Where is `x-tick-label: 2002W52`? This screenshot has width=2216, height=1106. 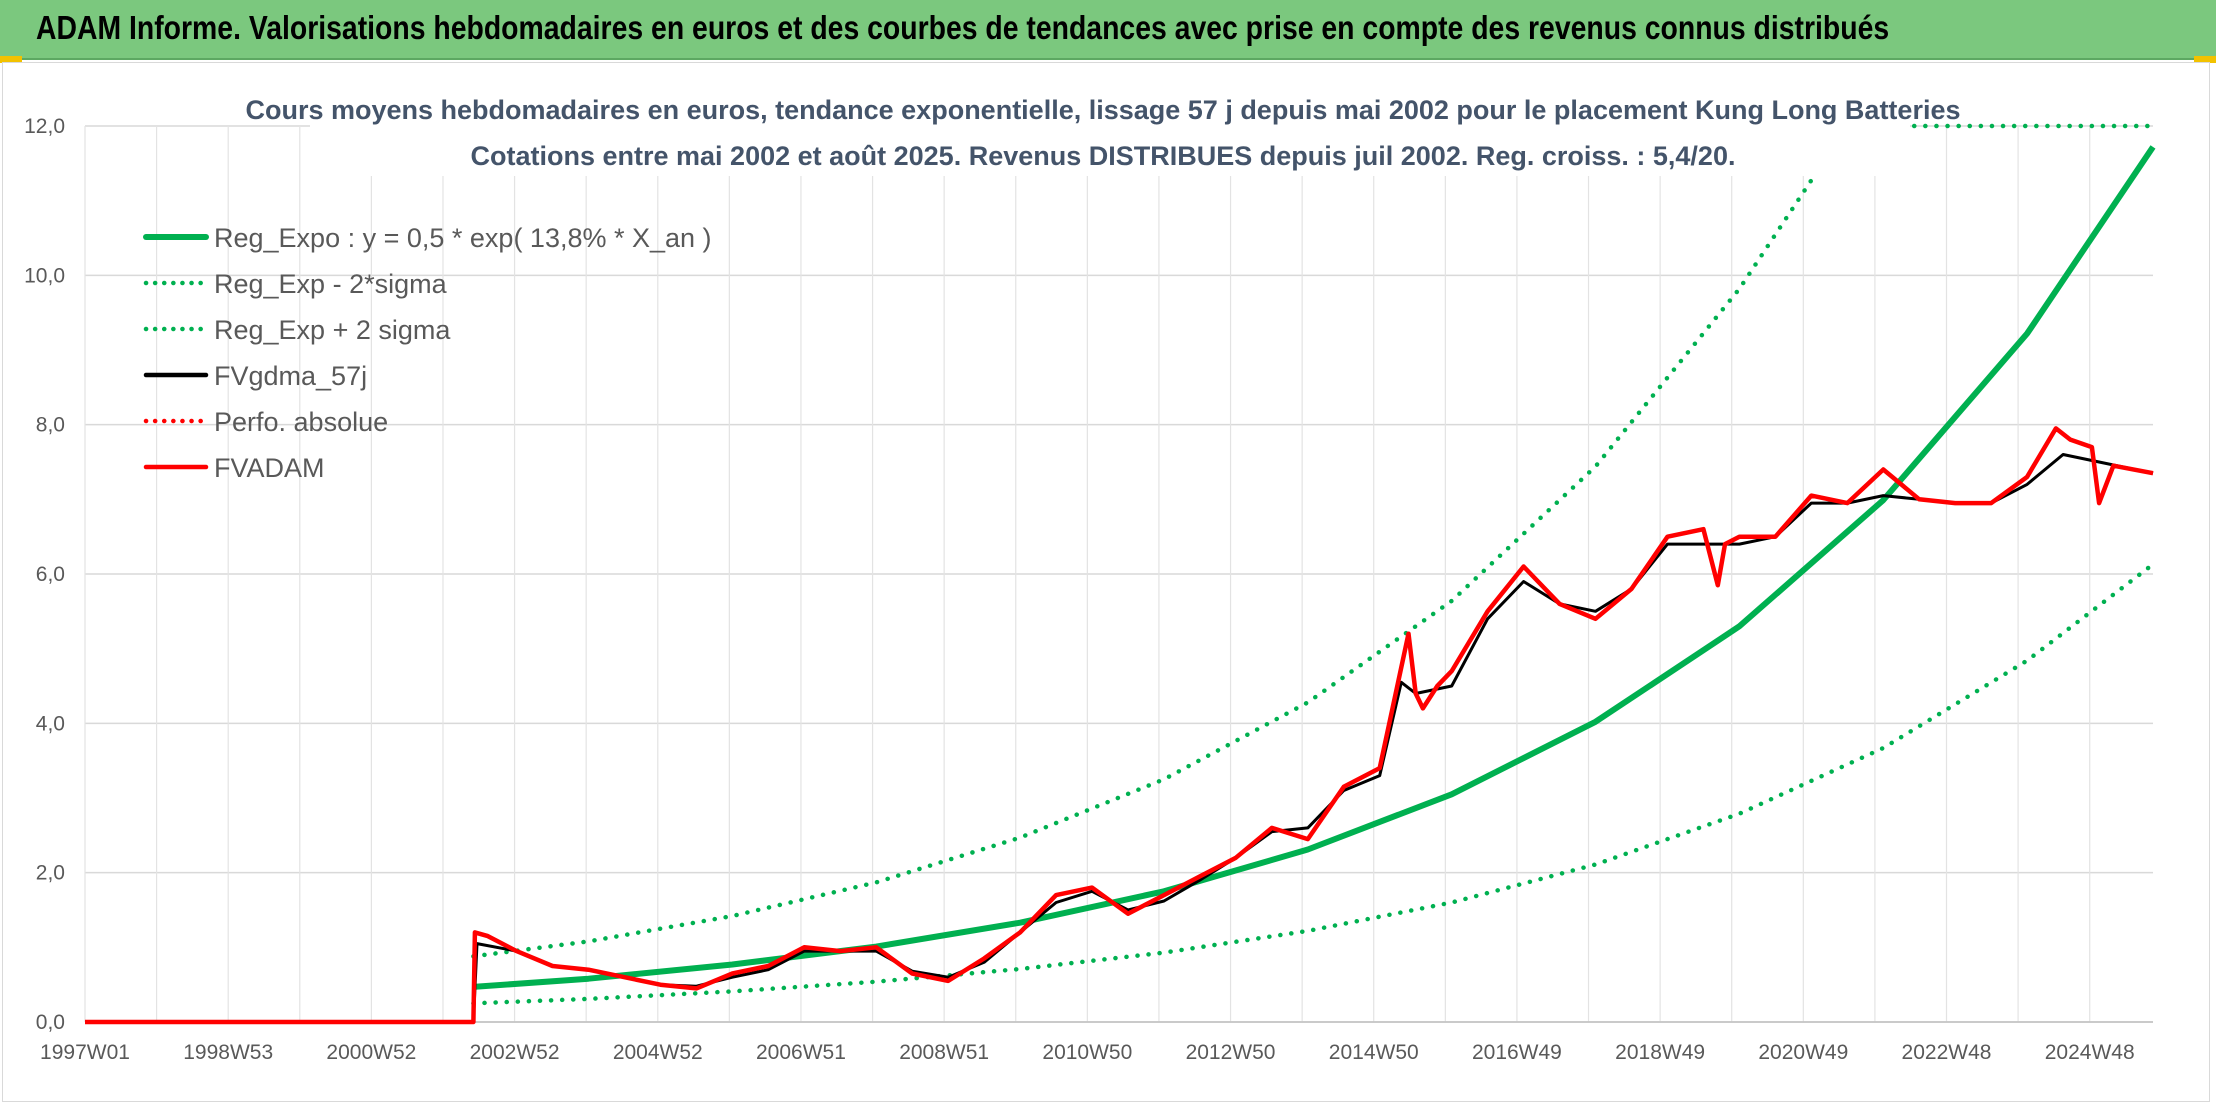 x-tick-label: 2002W52 is located at coordinates (515, 1052).